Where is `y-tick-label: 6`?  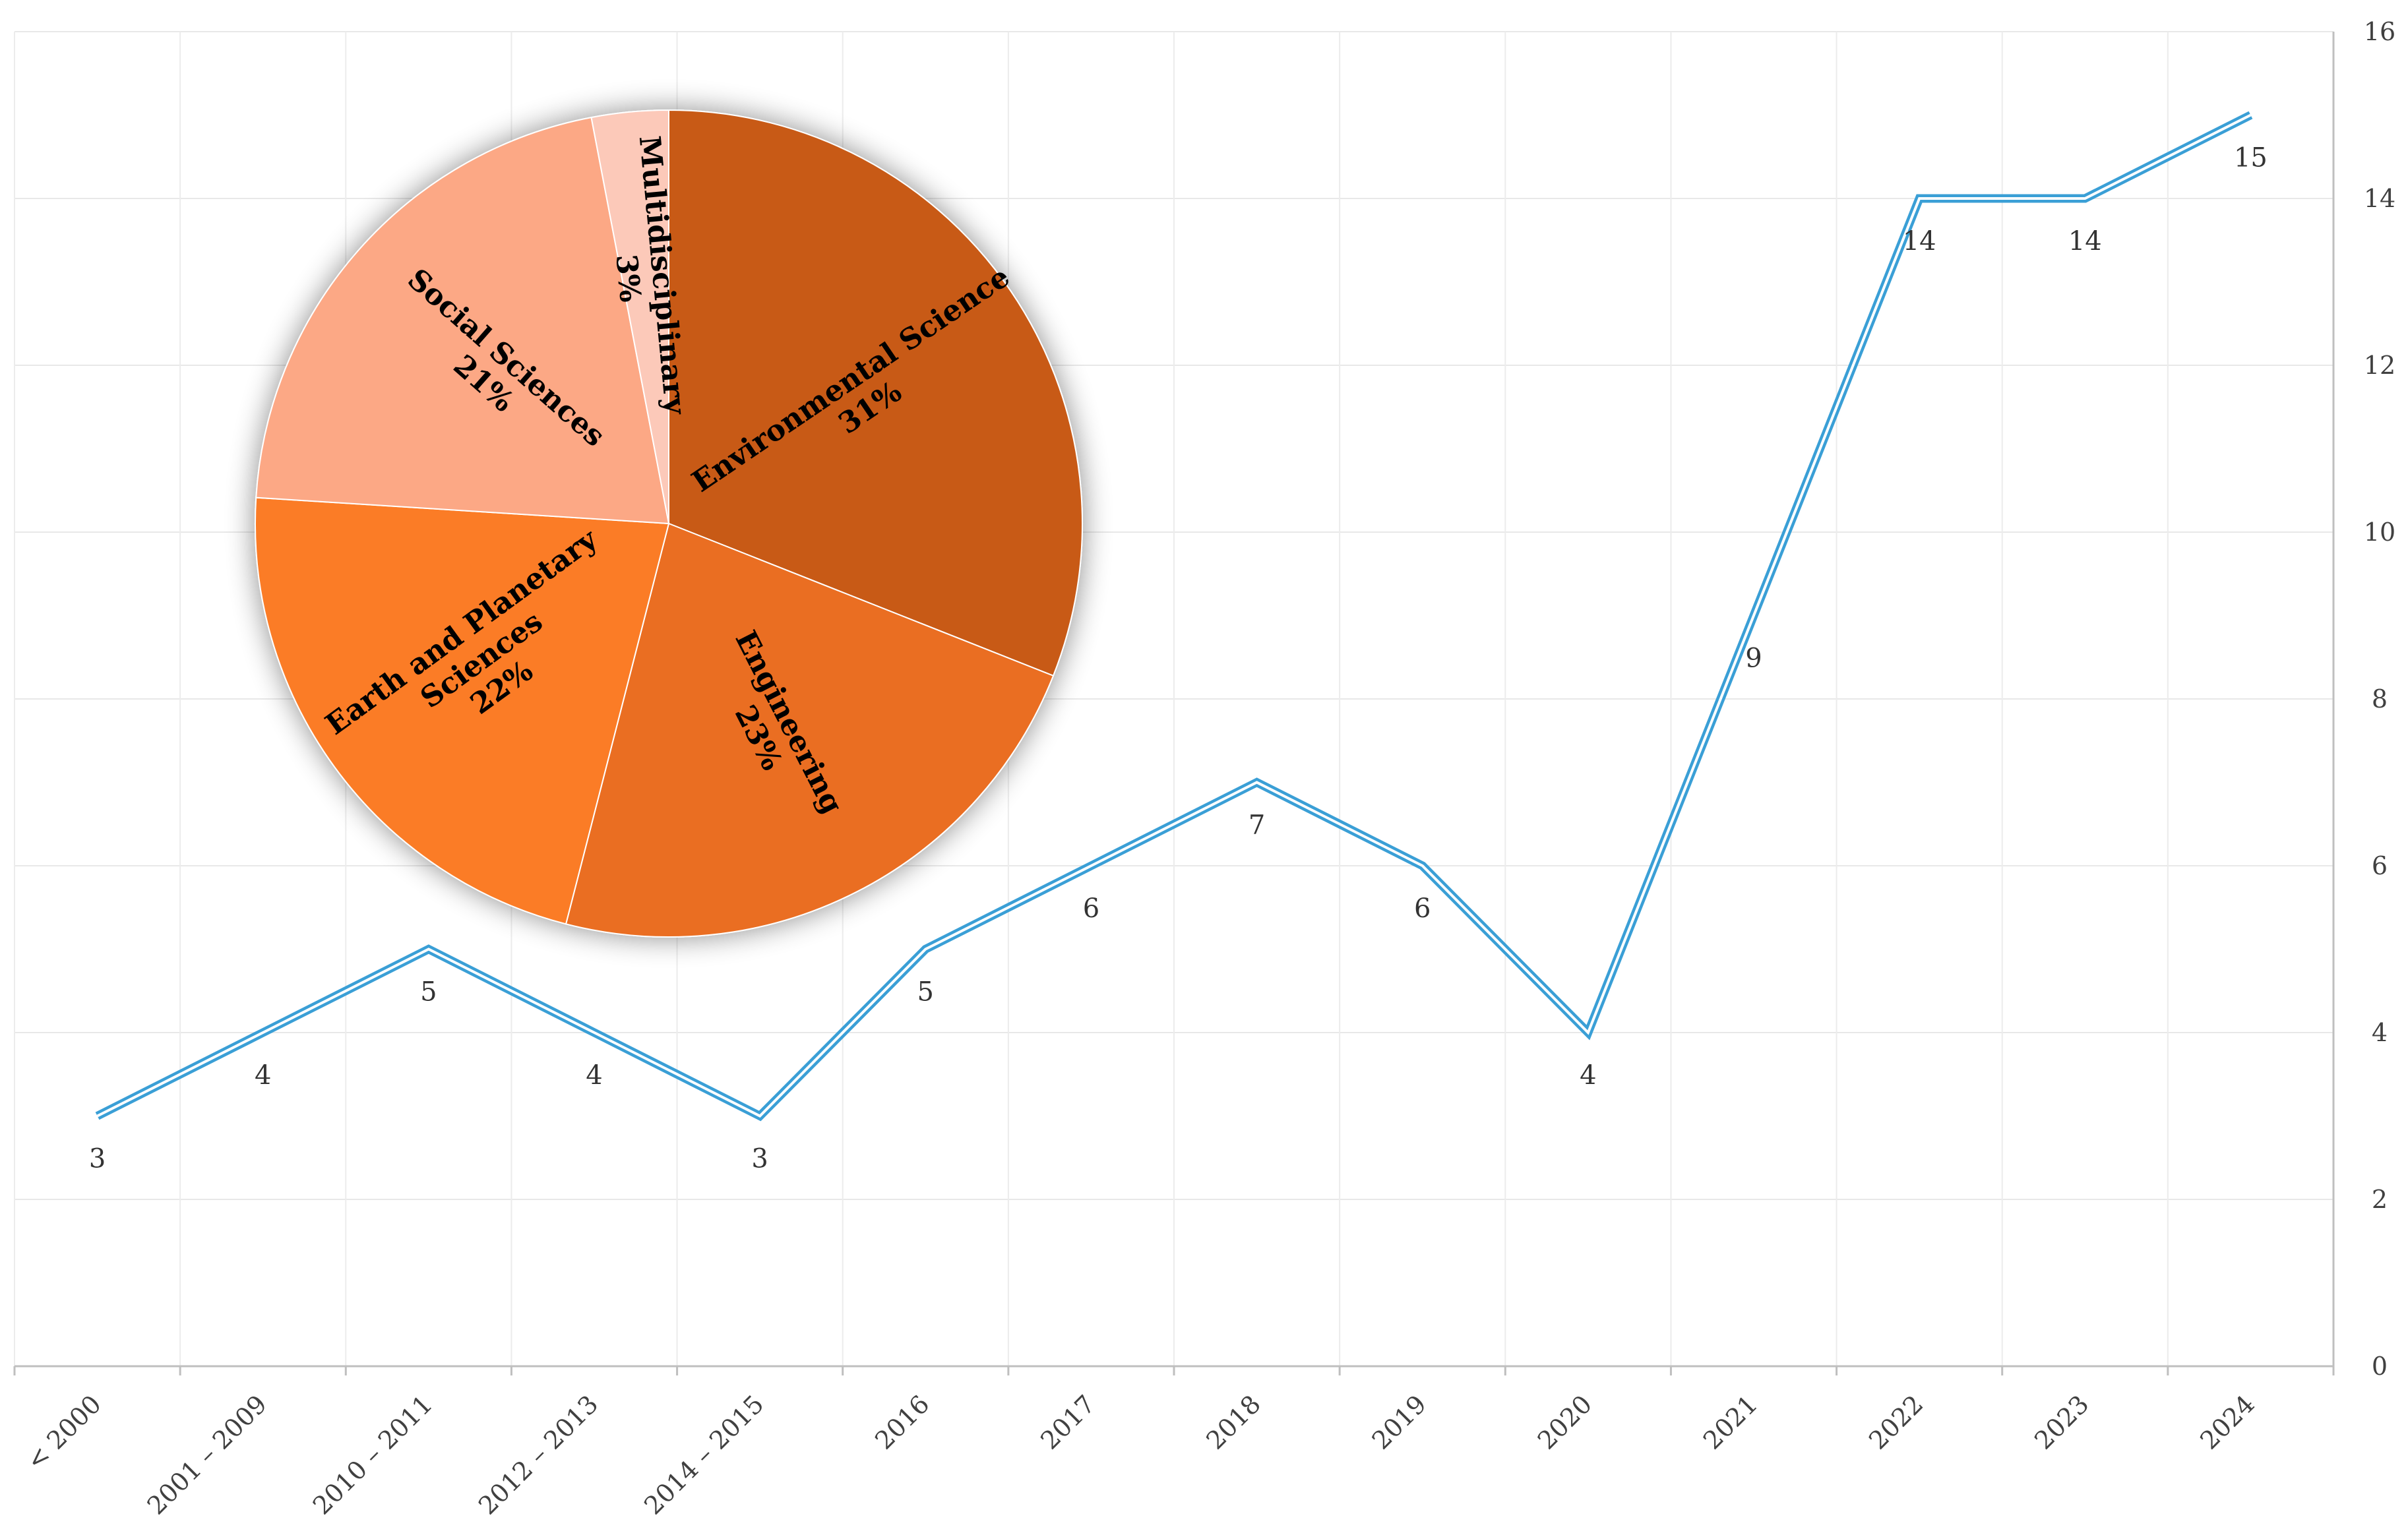
y-tick-label: 6 is located at coordinates (2380, 865).